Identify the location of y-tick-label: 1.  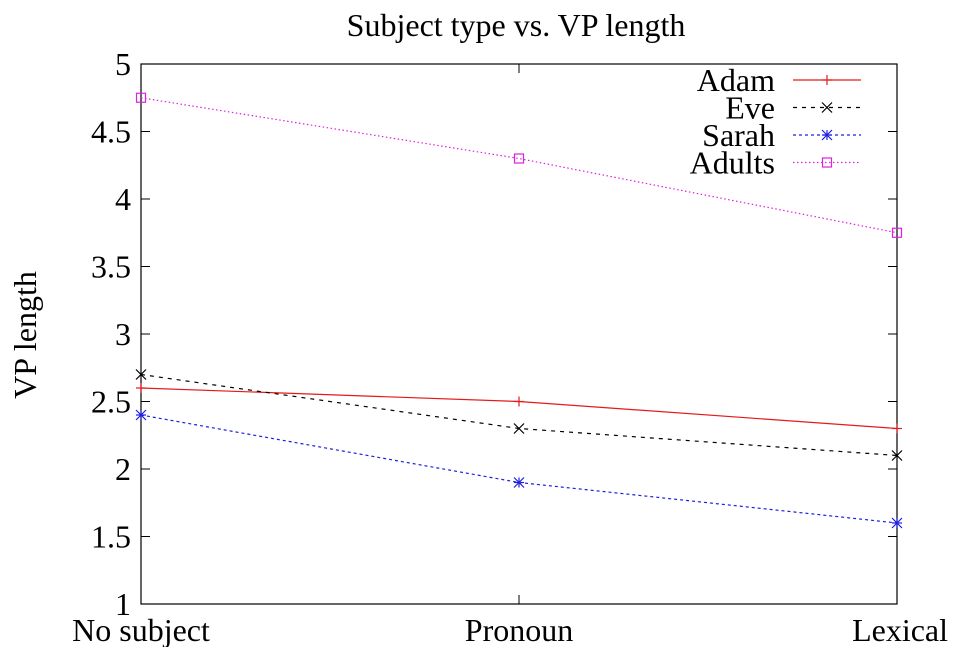
(123, 604).